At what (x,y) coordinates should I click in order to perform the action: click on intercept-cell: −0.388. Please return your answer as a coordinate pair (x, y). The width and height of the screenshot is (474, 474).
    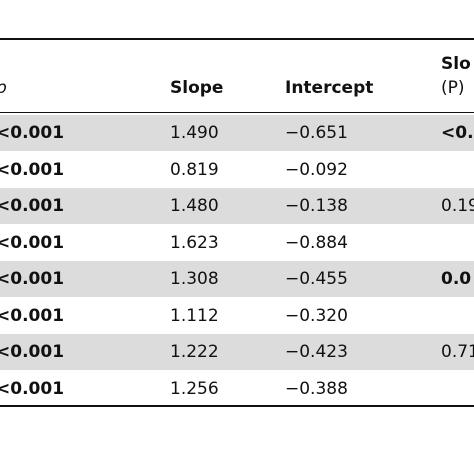
    Looking at the image, I should click on (316, 388).